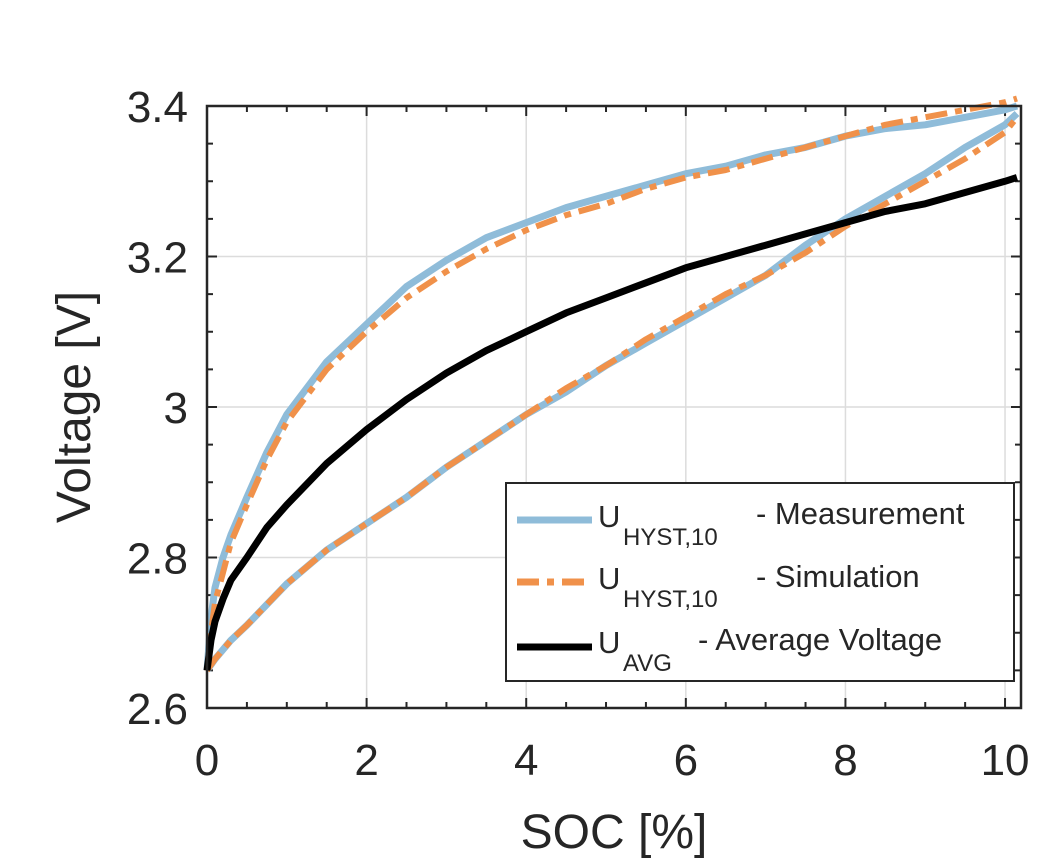 This screenshot has height=860, width=1064. What do you see at coordinates (176, 408) in the screenshot?
I see `y-tick-label: 3` at bounding box center [176, 408].